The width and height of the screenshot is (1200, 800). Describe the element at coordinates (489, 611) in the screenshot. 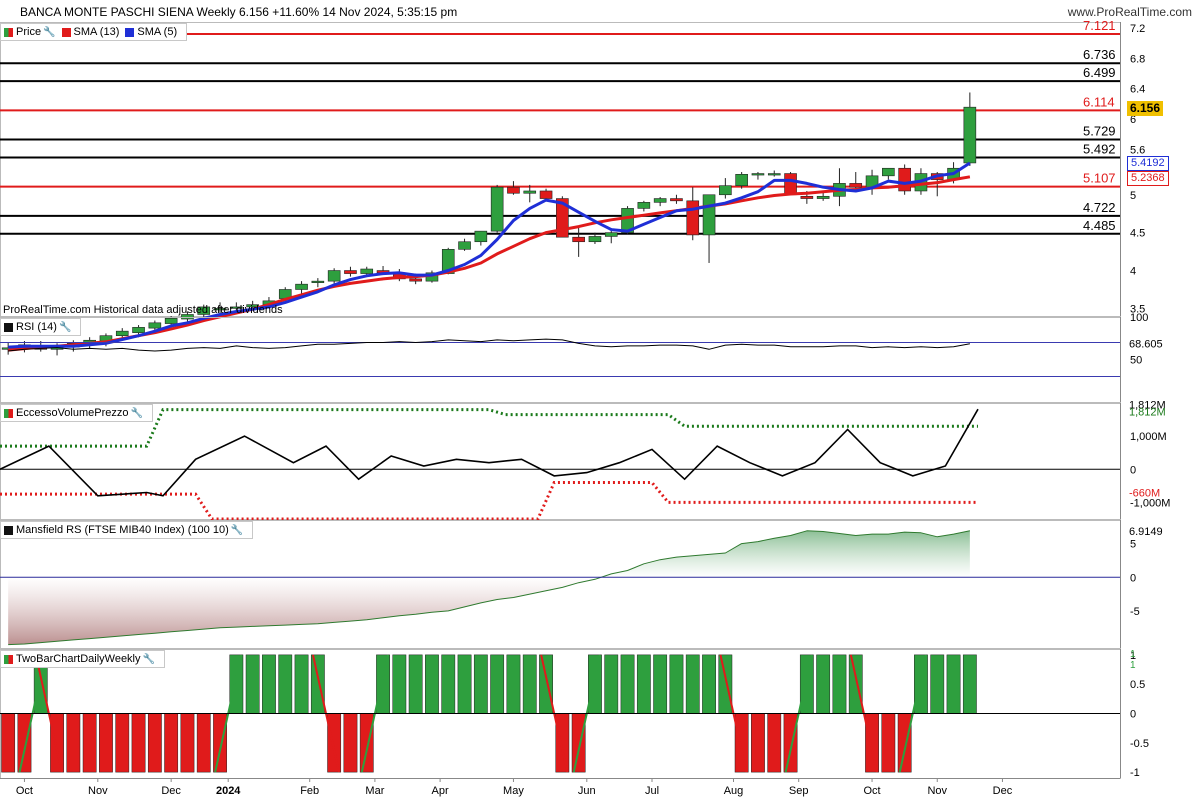

I see `mansfield-negative-area` at that location.